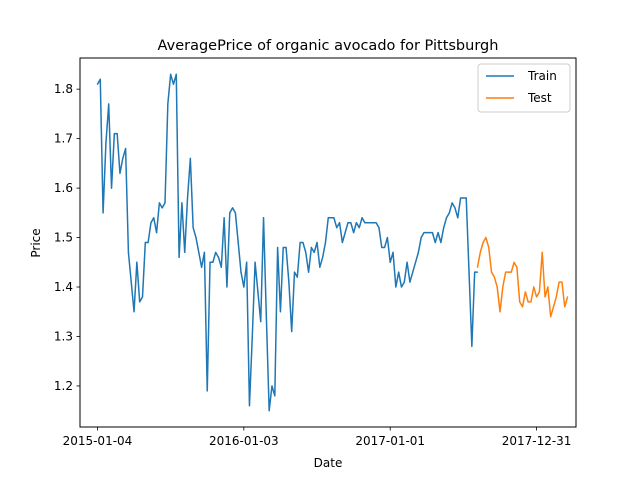 This screenshot has height=480, width=640. Describe the element at coordinates (63, 386) in the screenshot. I see `y-tick-label: 1.2` at that location.